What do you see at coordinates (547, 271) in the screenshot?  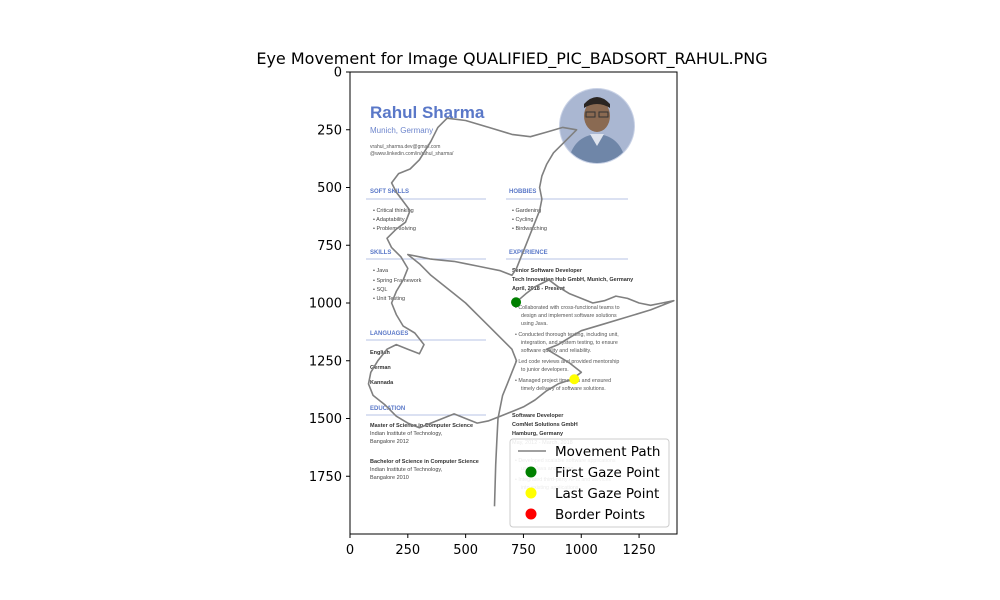 I see `svg-text: Senior Software Developer` at bounding box center [547, 271].